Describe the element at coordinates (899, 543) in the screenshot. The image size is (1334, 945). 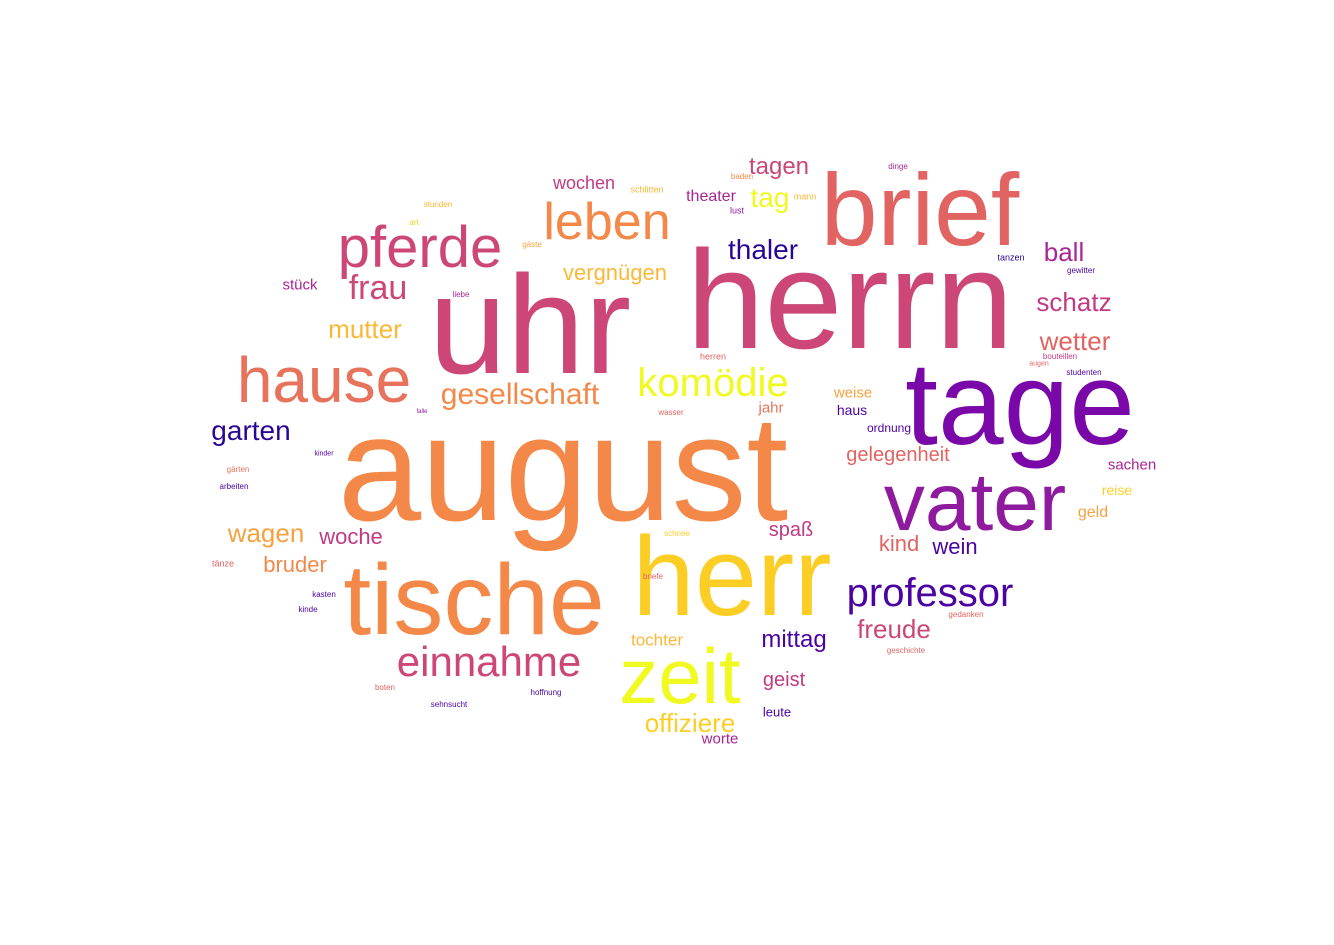
I see `word-kind: kind` at that location.